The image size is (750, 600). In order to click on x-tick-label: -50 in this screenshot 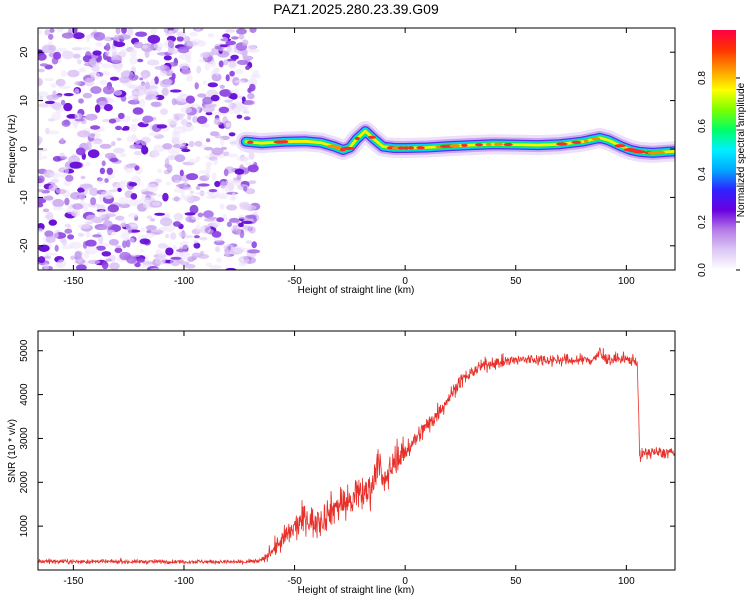, I will do `click(294, 281)`.